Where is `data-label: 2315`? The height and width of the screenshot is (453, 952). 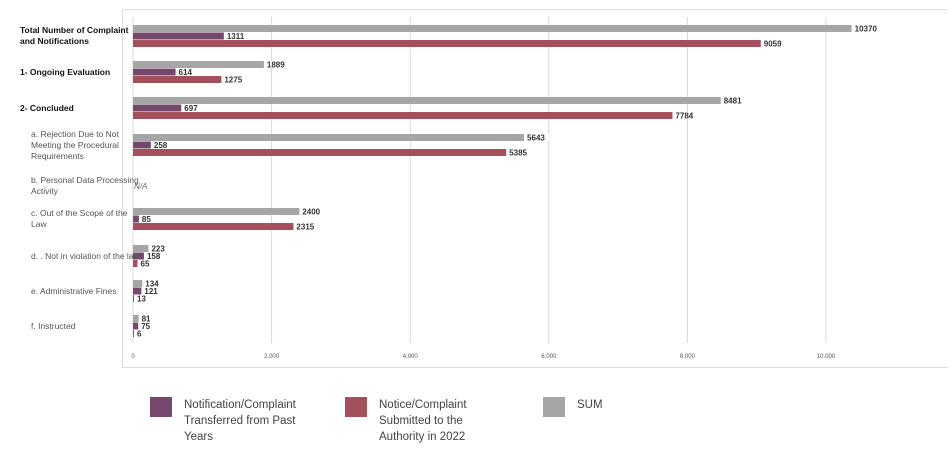
data-label: 2315 is located at coordinates (305, 226).